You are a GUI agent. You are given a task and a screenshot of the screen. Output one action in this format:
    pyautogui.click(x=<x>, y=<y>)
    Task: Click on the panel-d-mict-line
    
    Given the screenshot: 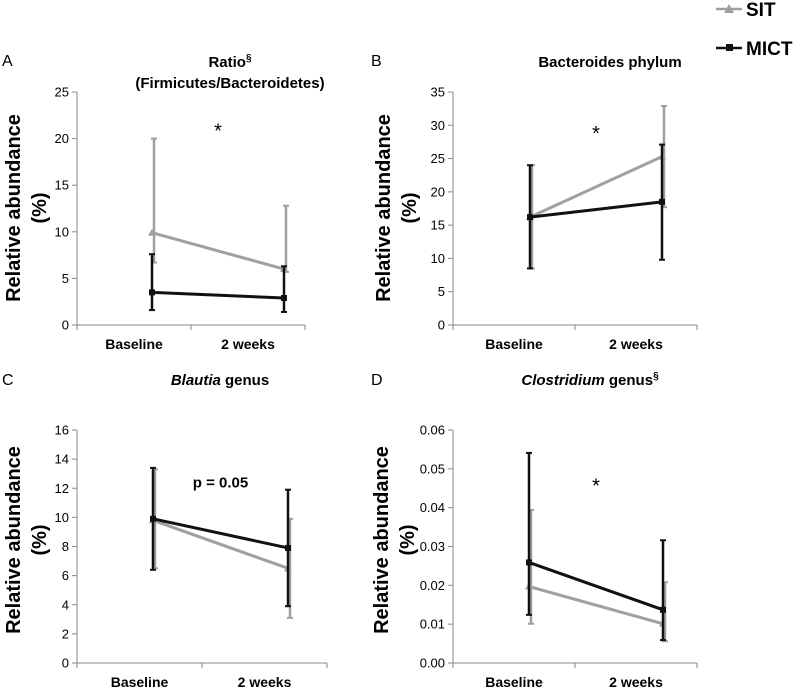 What is the action you would take?
    pyautogui.click(x=596, y=586)
    